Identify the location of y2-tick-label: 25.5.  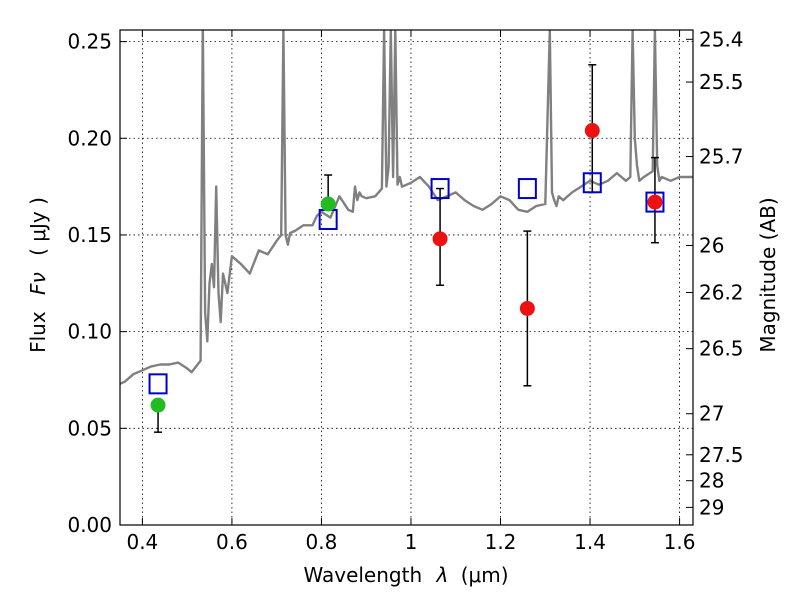
(721, 82).